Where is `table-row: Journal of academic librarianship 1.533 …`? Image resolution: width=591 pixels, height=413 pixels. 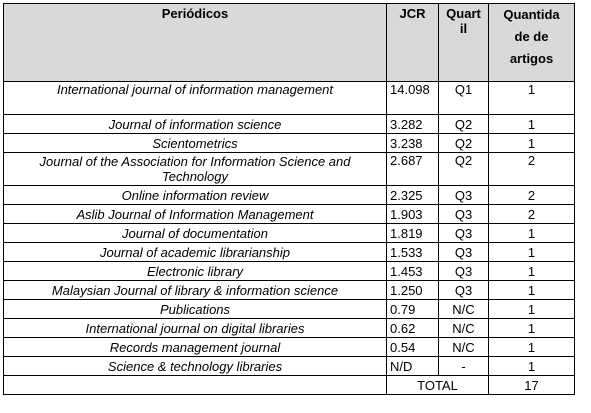
table-row: Journal of academic librarianship 1.533 … is located at coordinates (289, 252).